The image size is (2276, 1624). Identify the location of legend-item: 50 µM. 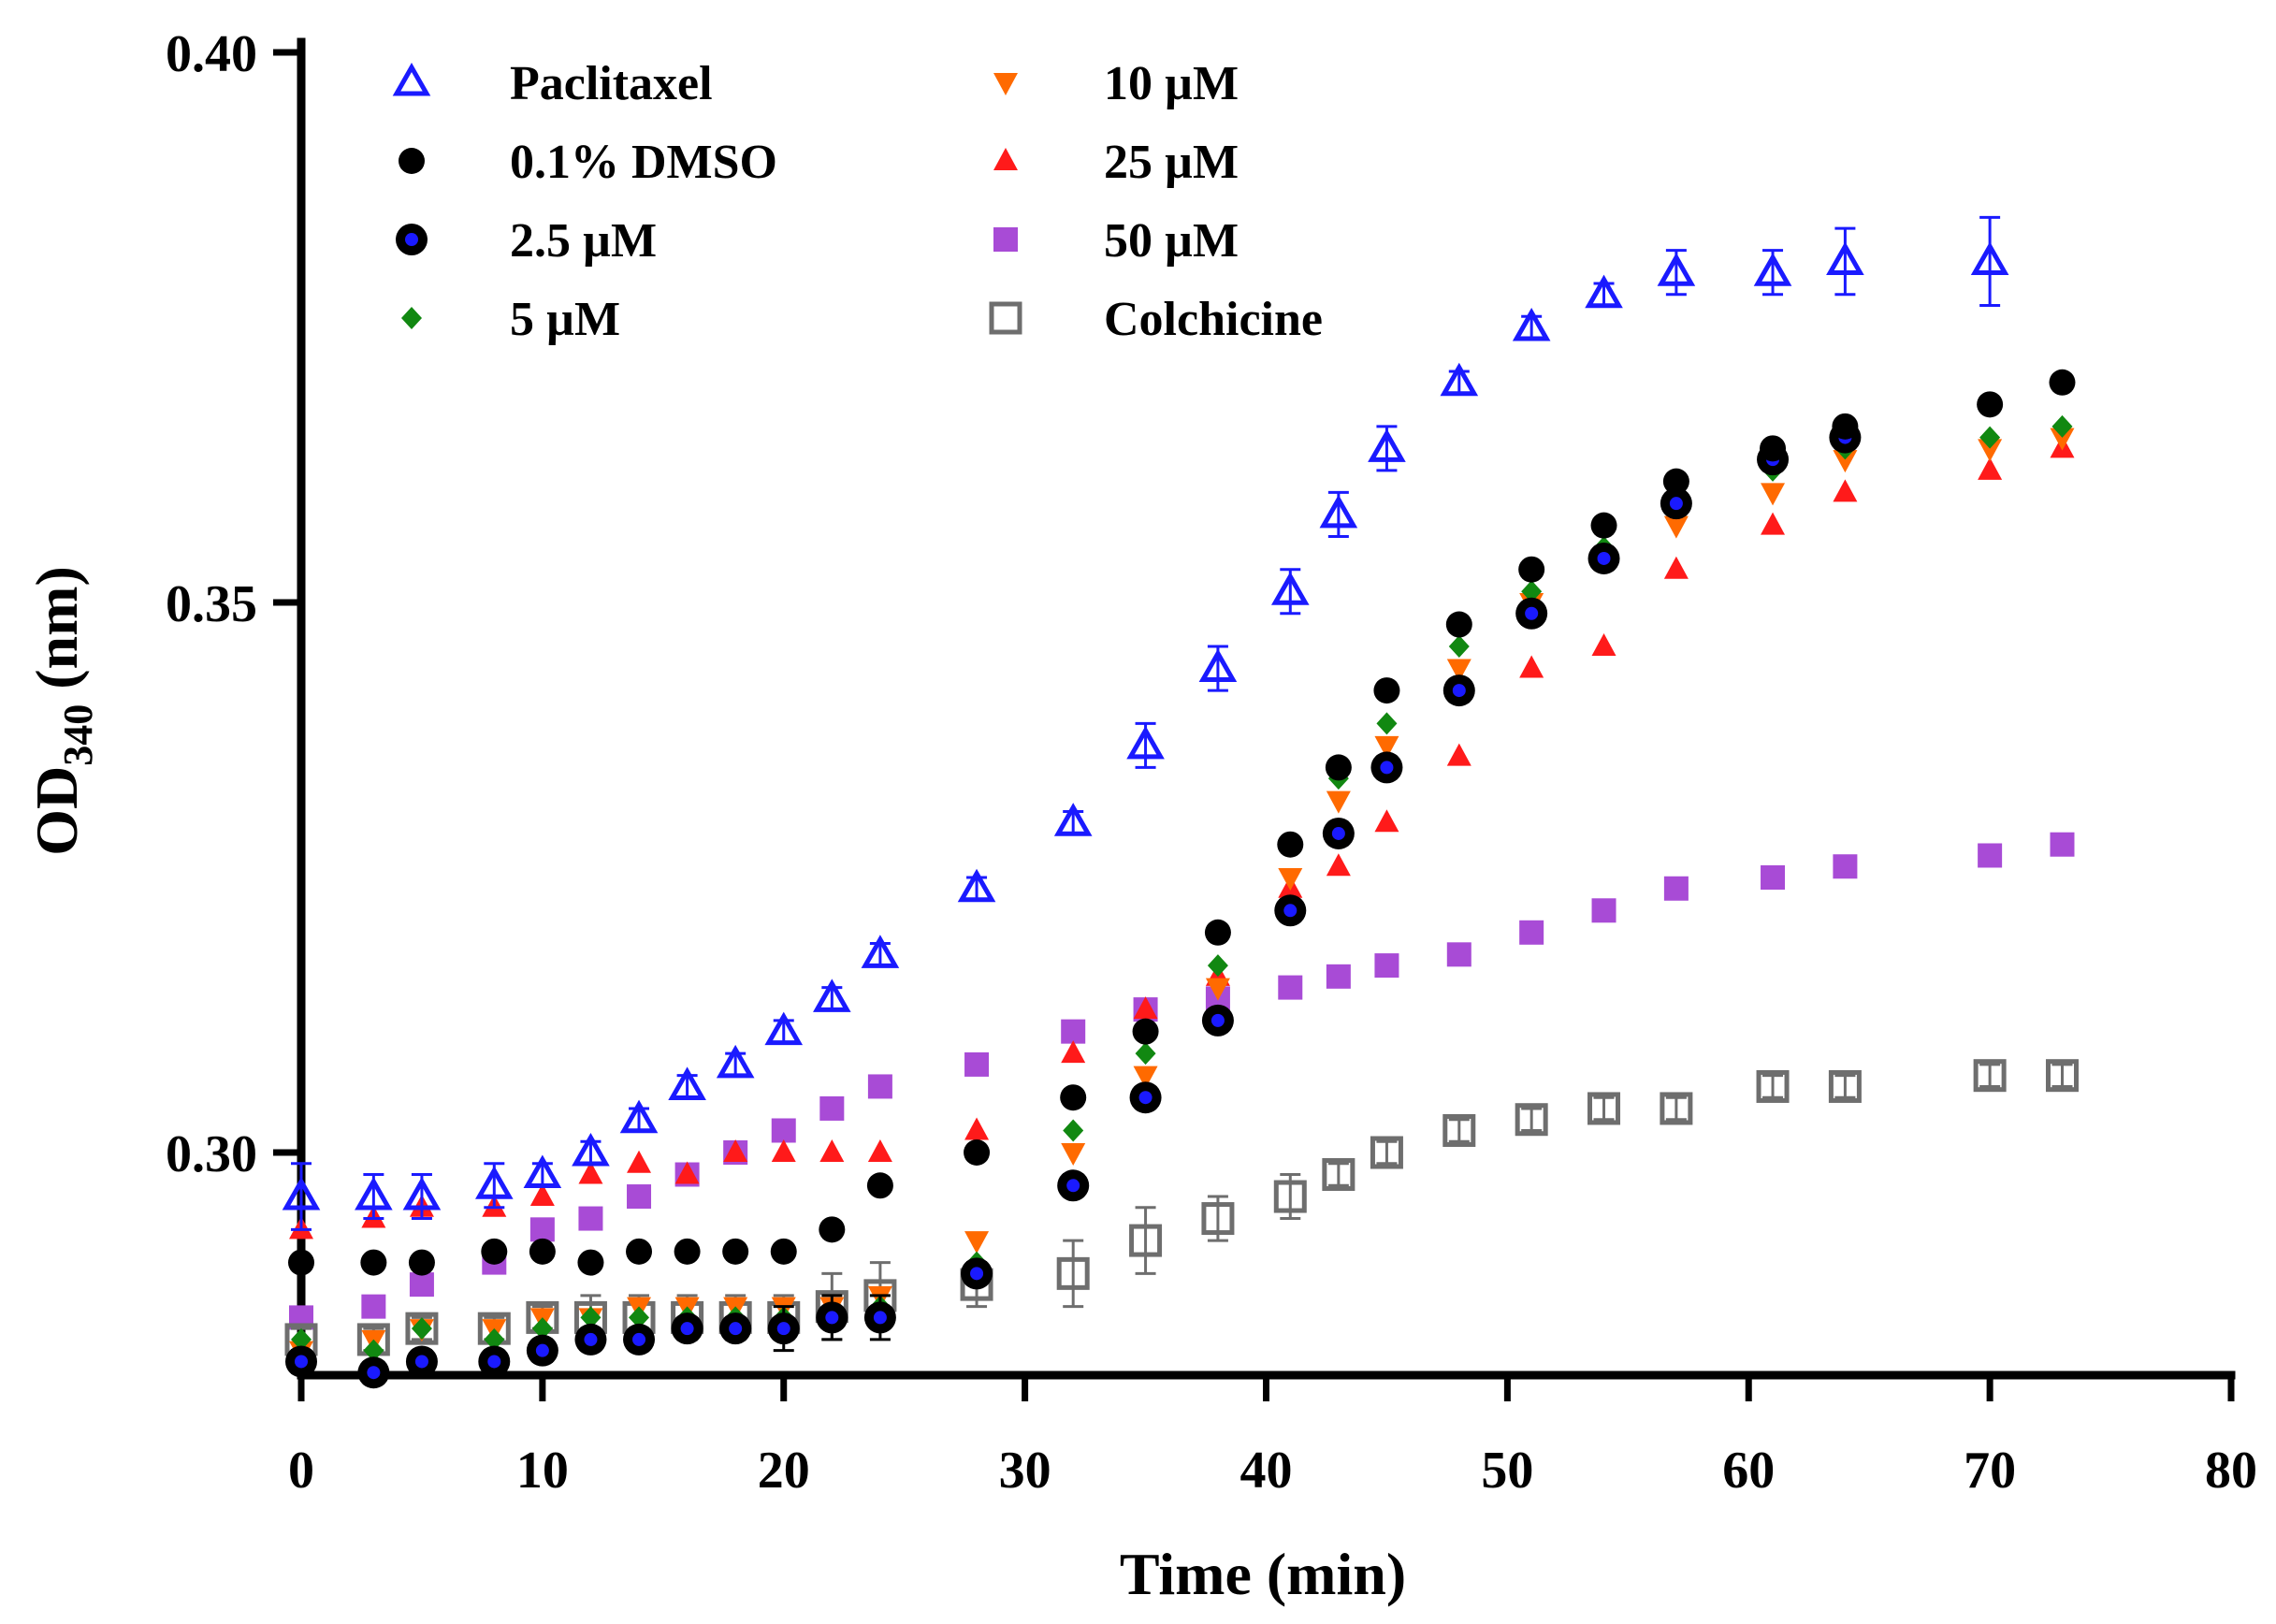
(1116, 241).